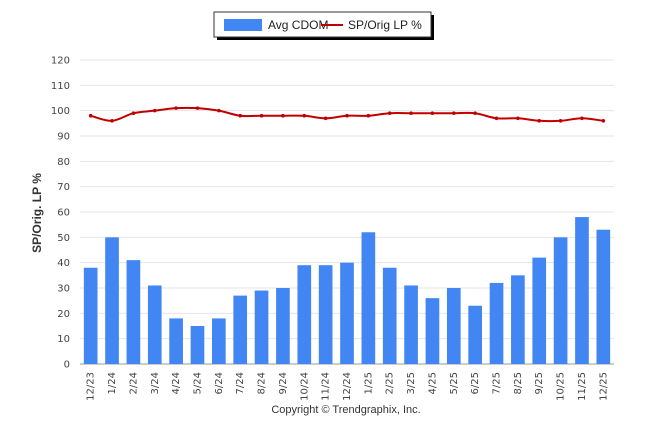 The height and width of the screenshot is (434, 646). What do you see at coordinates (603, 386) in the screenshot?
I see `x-tick-label: 12/25` at bounding box center [603, 386].